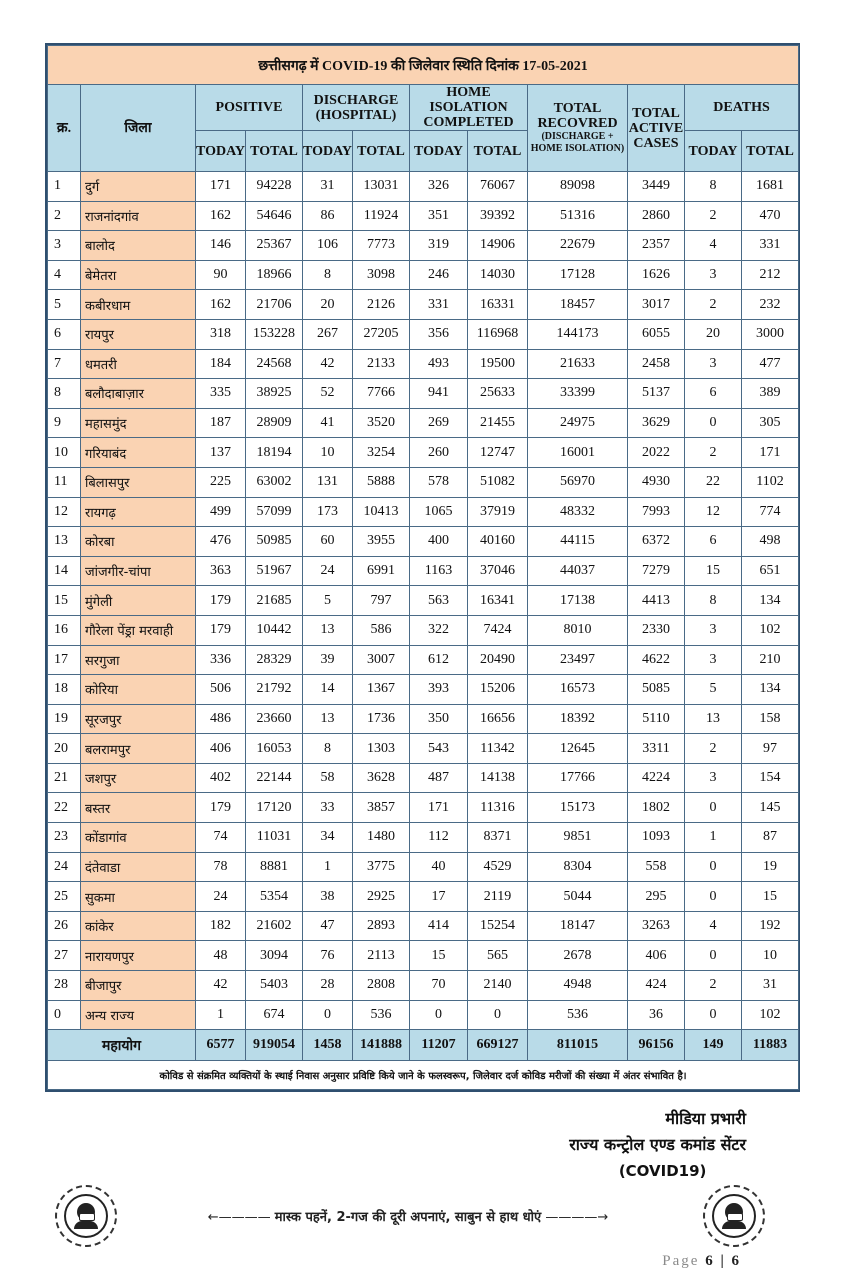  What do you see at coordinates (713, 896) in the screenshot?
I see `row-death-today: 0` at bounding box center [713, 896].